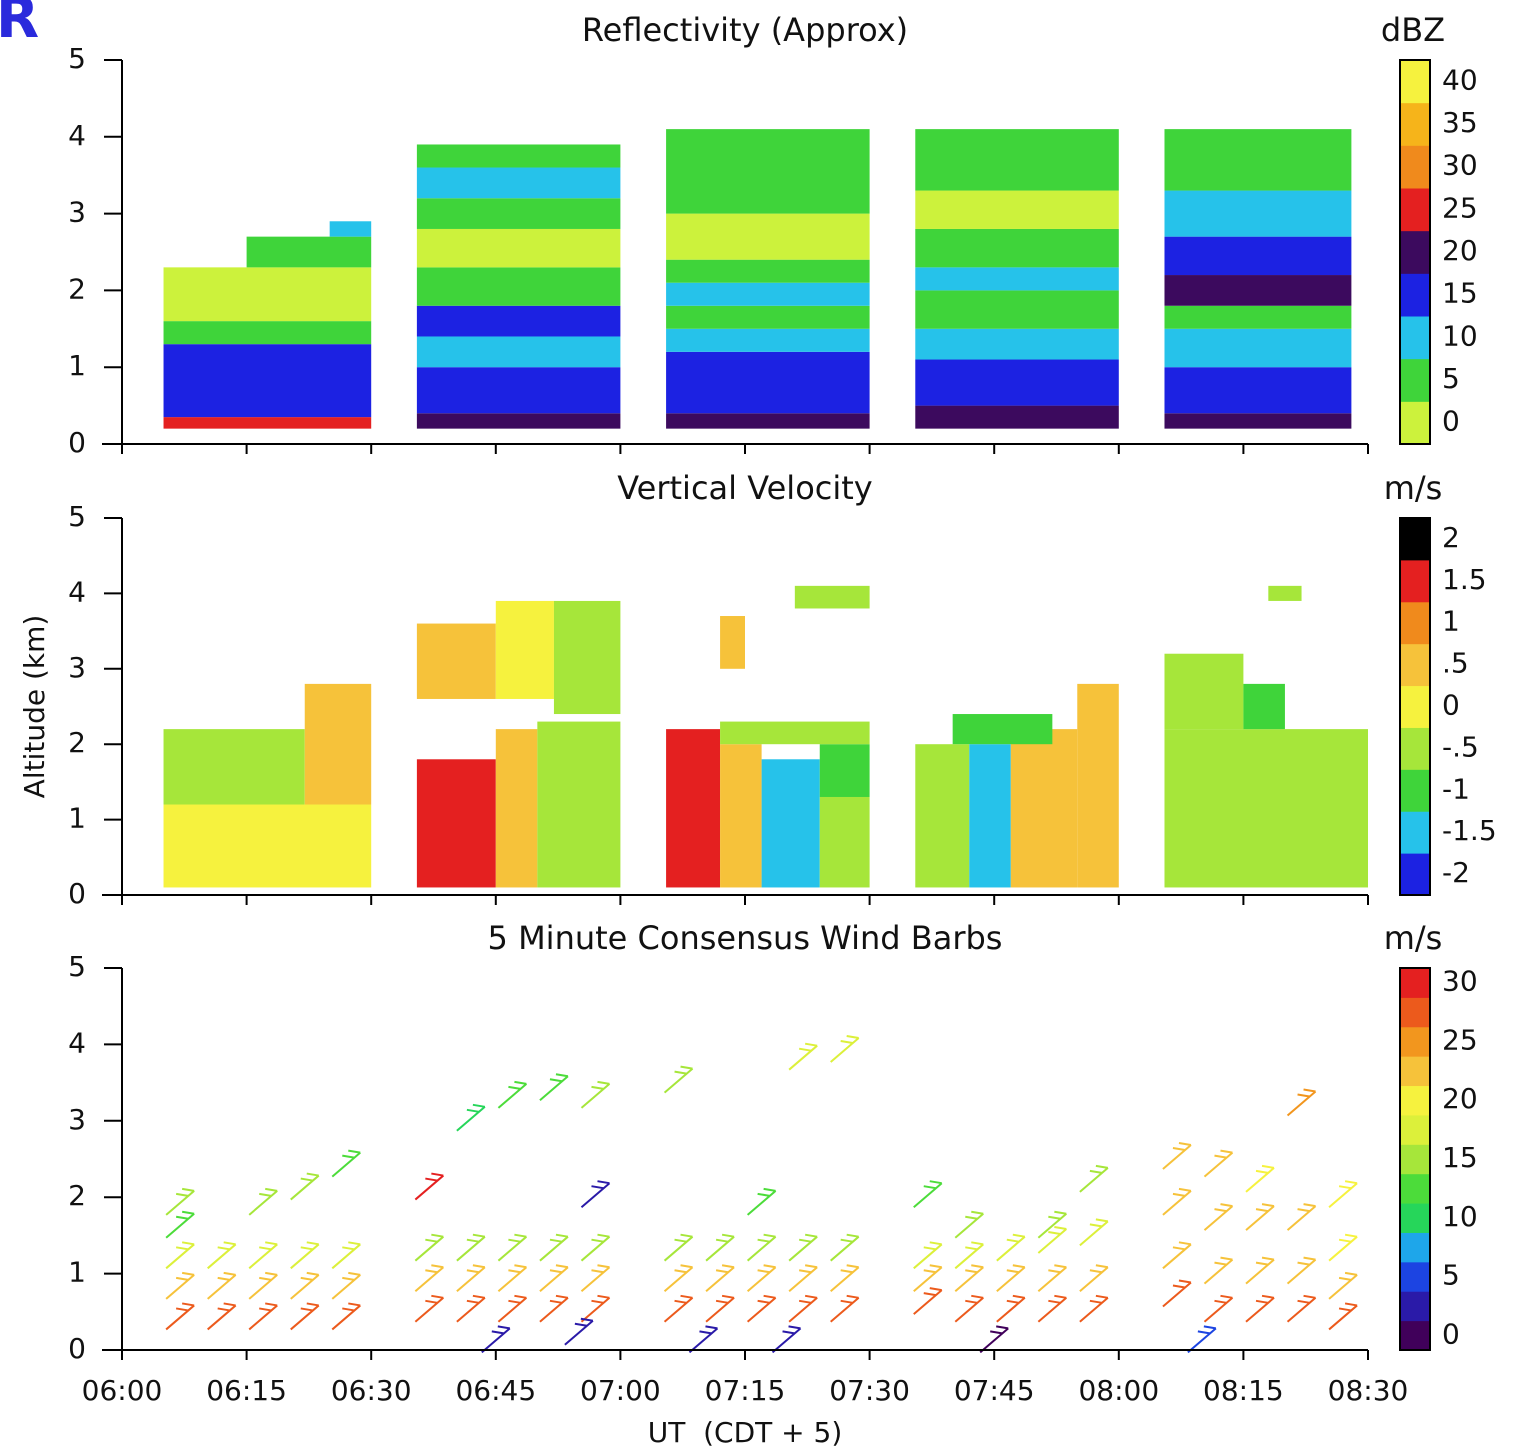  I want to click on x-tick-label: 07:00, so click(620, 1390).